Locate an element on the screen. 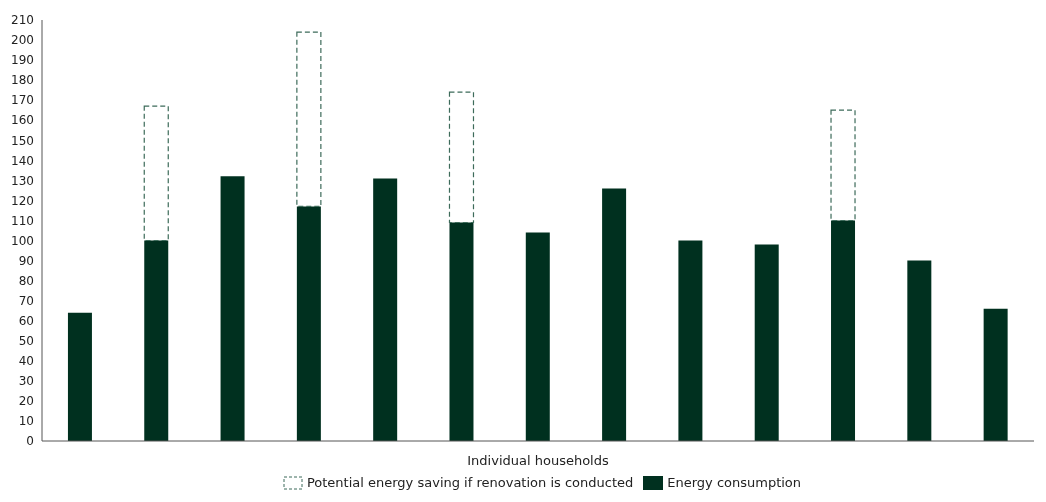 Image resolution: width=1046 pixels, height=502 pixels. y-tick-label: 200 is located at coordinates (22, 40).